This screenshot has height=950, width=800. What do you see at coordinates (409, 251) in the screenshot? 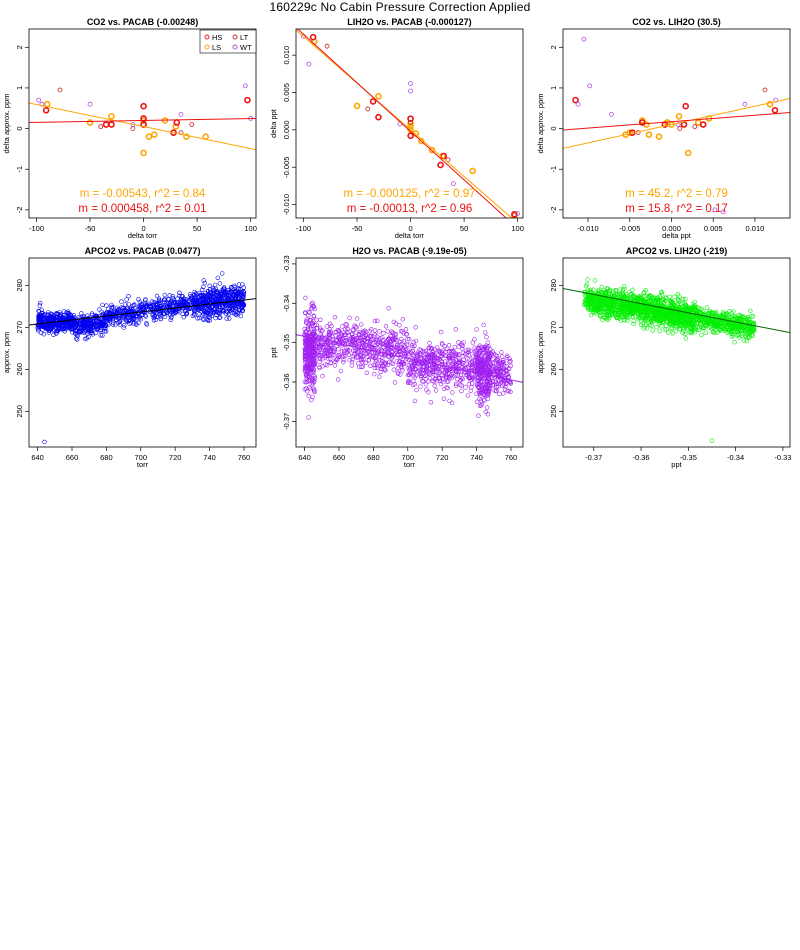
I see `chart-title: H2O vs. PACAB (-9.19e-05)` at bounding box center [409, 251].